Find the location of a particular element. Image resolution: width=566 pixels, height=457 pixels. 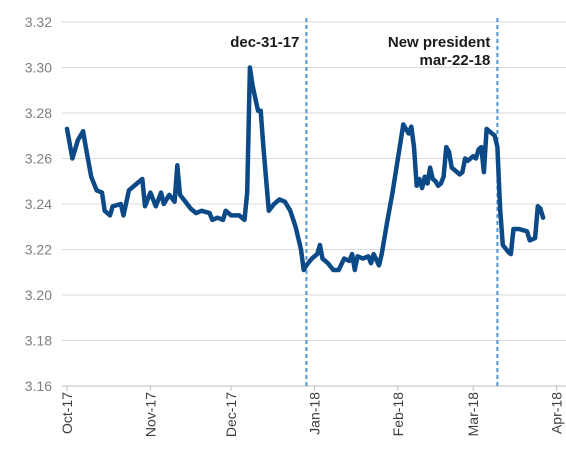

x-tick-label: Feb-18 is located at coordinates (398, 414).